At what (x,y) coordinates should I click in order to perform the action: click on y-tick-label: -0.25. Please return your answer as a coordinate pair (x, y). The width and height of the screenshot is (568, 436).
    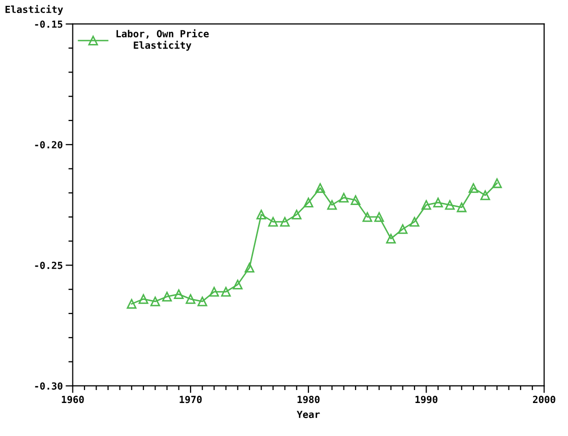
    Looking at the image, I should click on (48, 266).